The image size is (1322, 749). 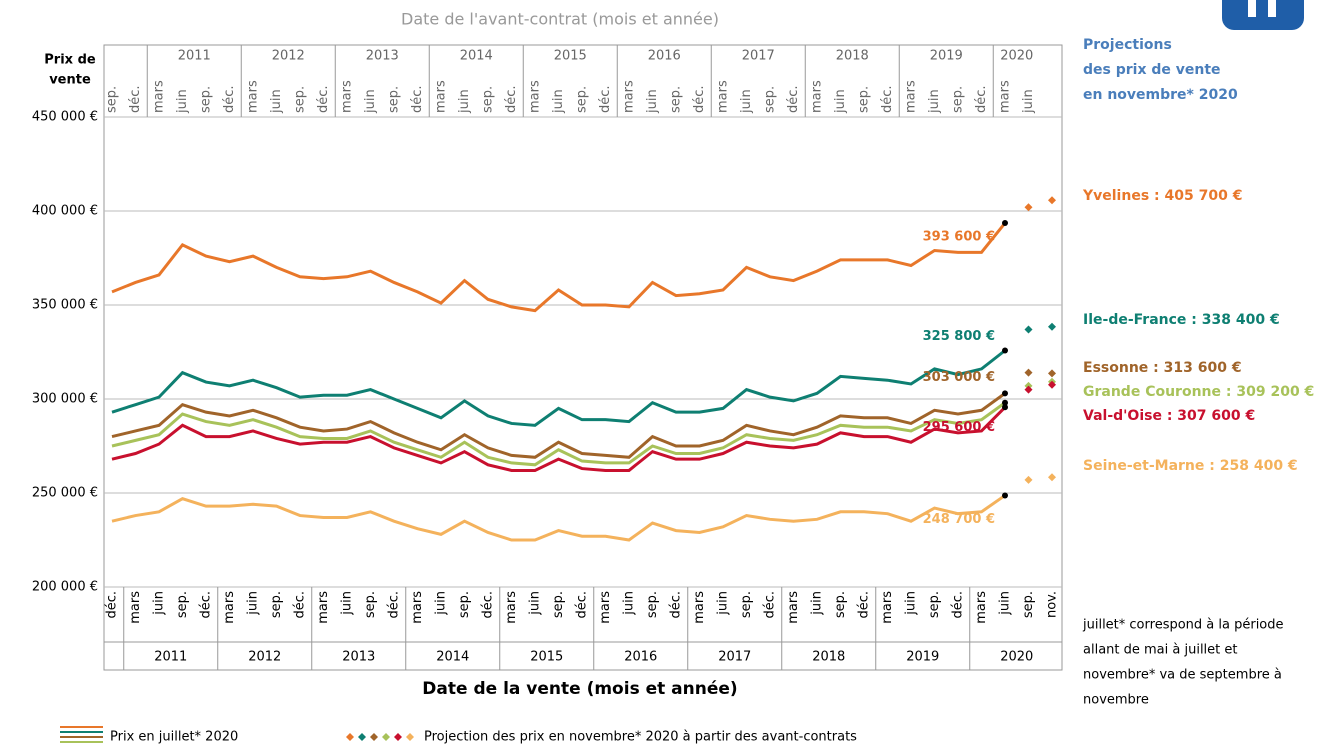 I want to click on top-year-label: 2012, so click(x=288, y=56).